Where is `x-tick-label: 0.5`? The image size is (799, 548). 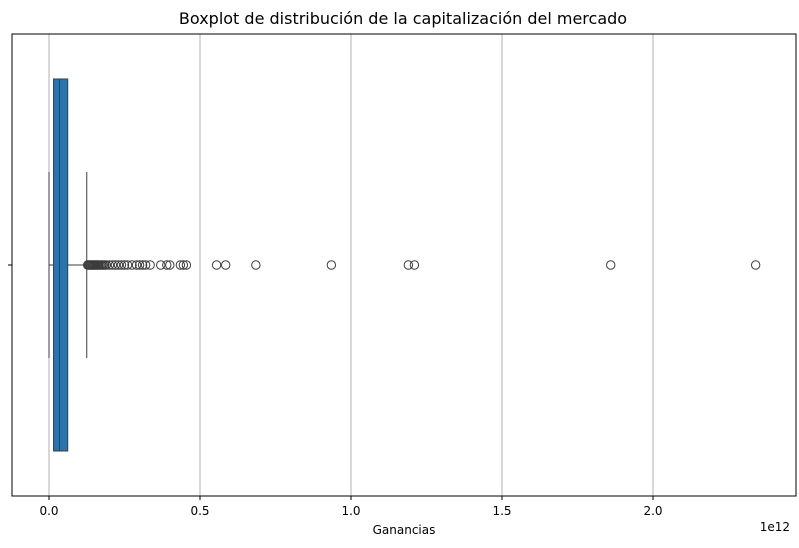
x-tick-label: 0.5 is located at coordinates (199, 511).